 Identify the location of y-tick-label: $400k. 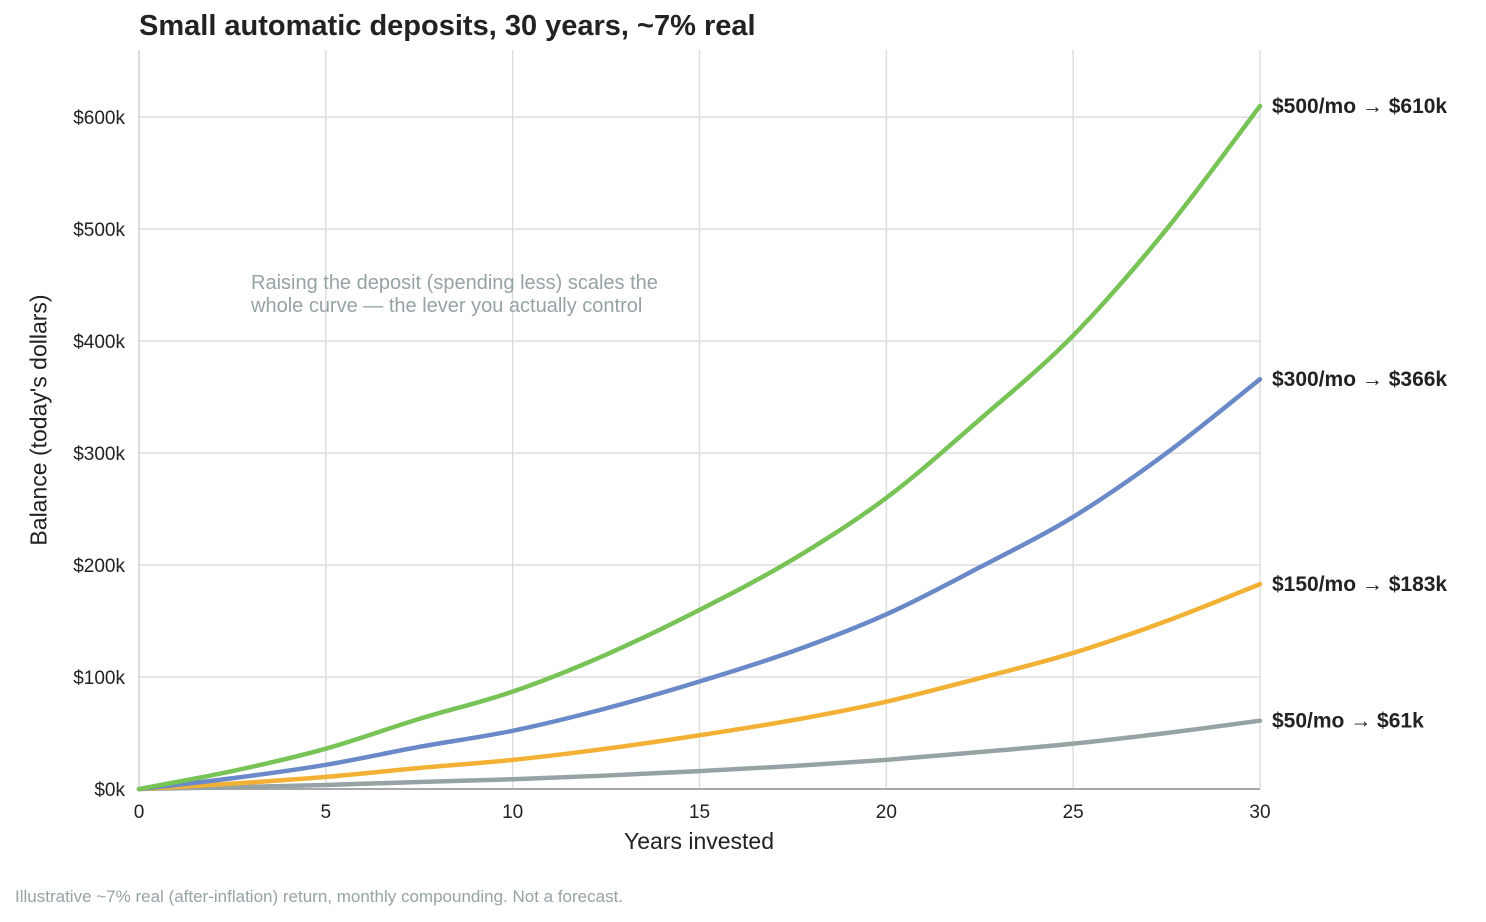
(99, 342).